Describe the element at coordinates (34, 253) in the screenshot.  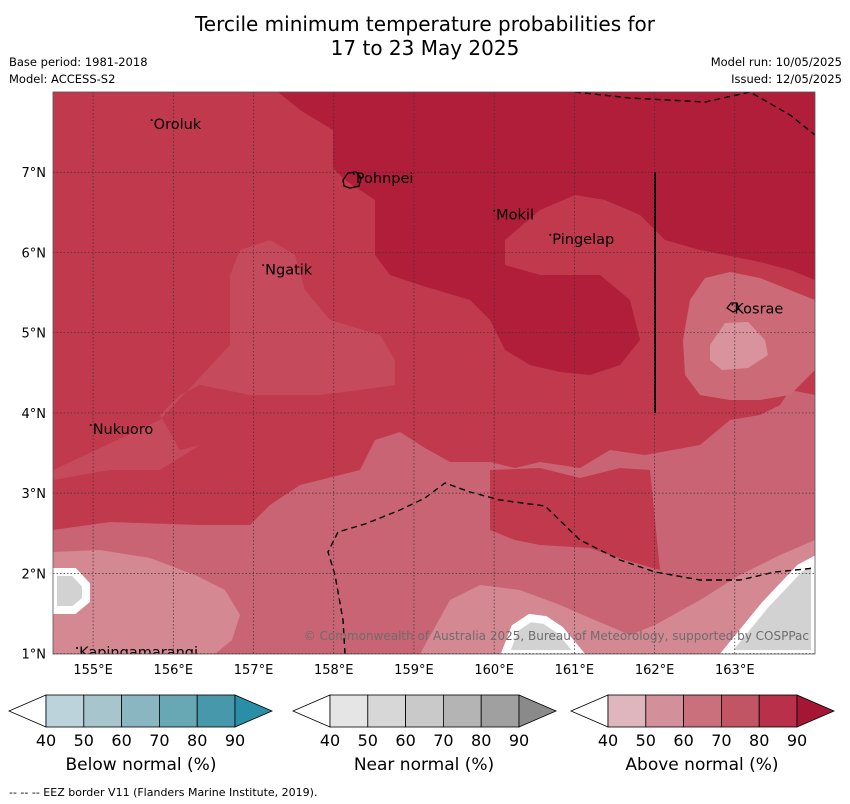
I see `lat-tick-label: 6°N` at that location.